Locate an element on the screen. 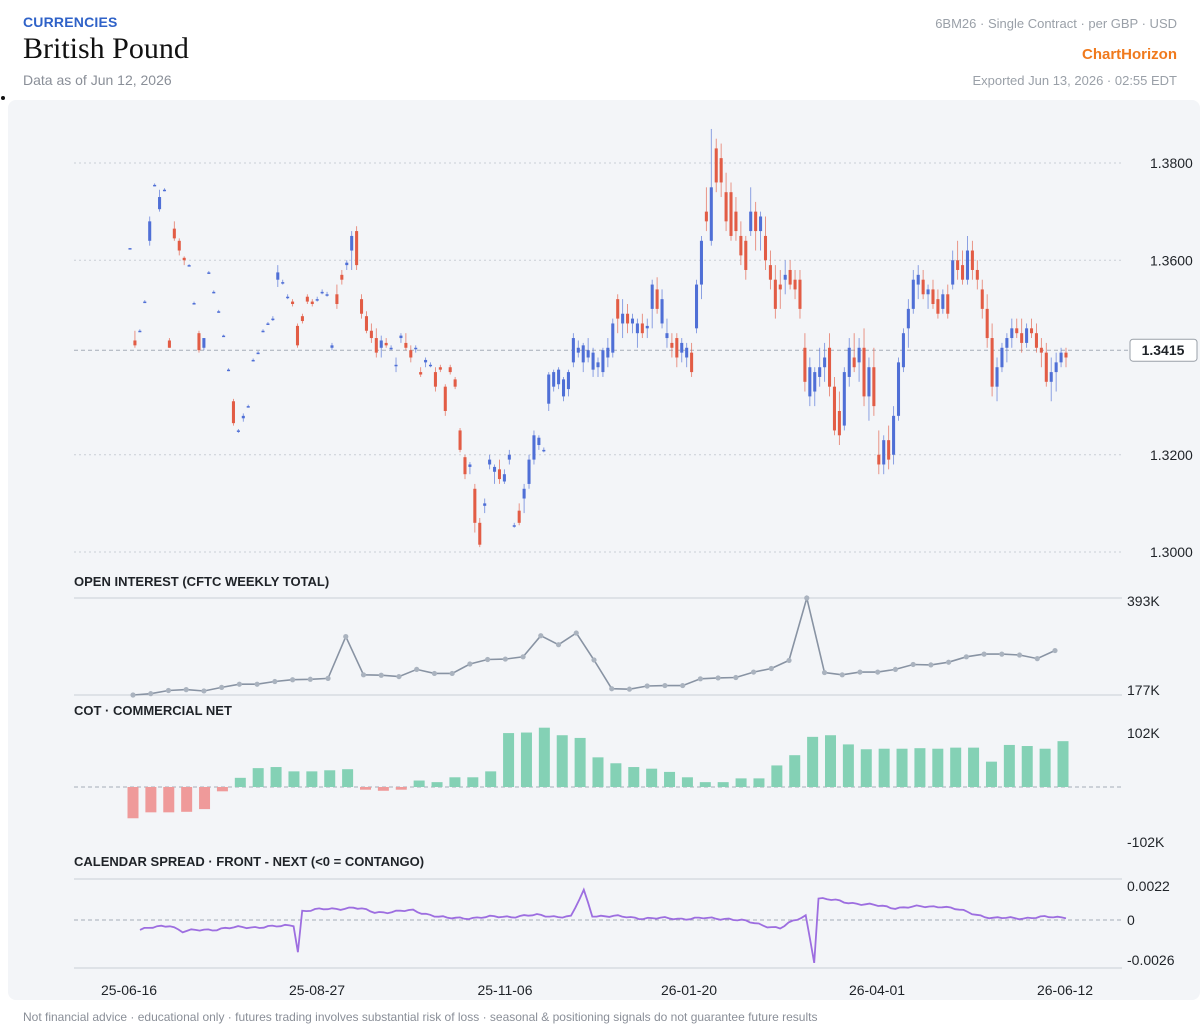  x-tick-label: 25-11-06 is located at coordinates (504, 990).